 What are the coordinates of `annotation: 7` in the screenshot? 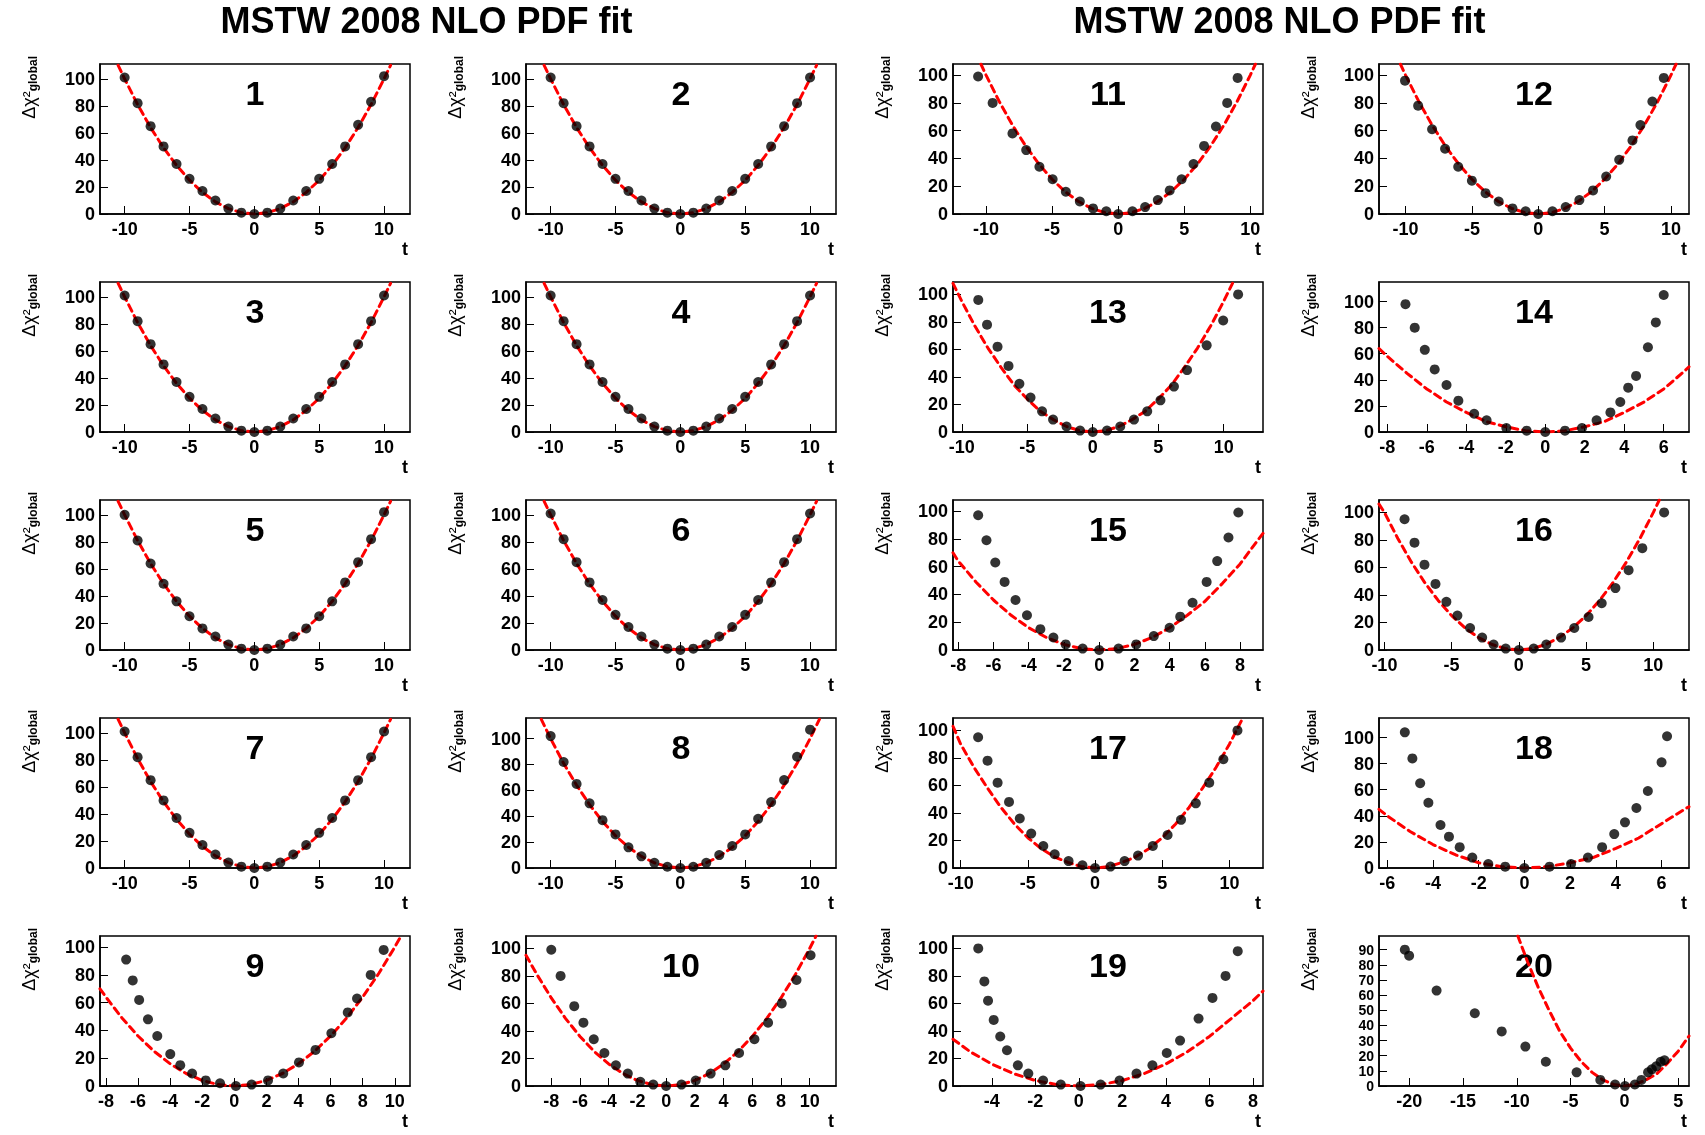 It's located at (255, 747).